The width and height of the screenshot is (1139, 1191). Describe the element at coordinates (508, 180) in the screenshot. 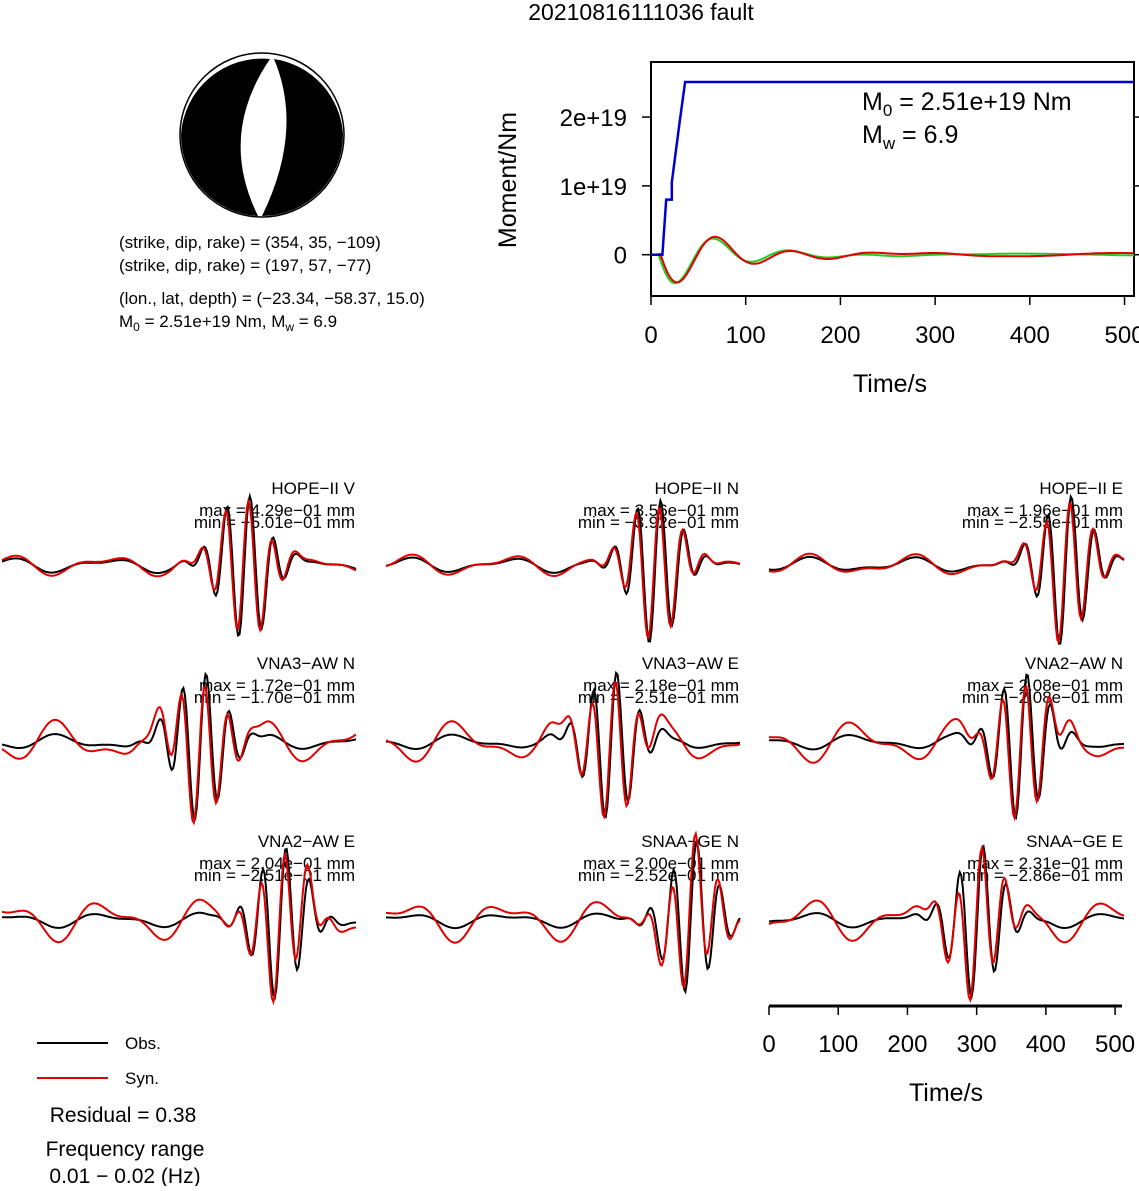

I see `moment-y-label: Moment/Nm` at that location.